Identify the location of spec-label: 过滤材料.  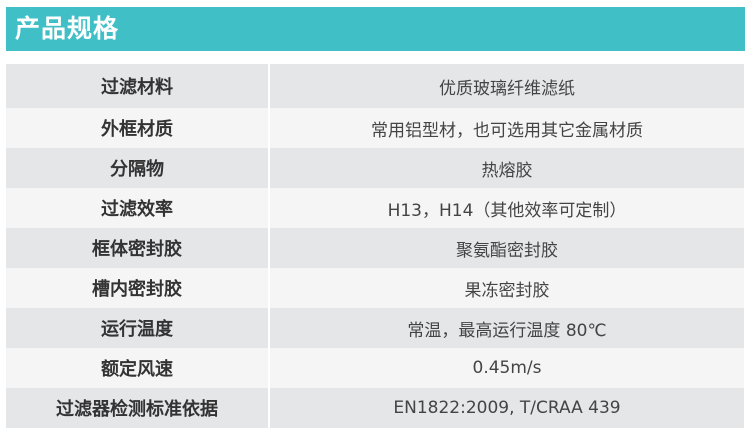
(138, 86).